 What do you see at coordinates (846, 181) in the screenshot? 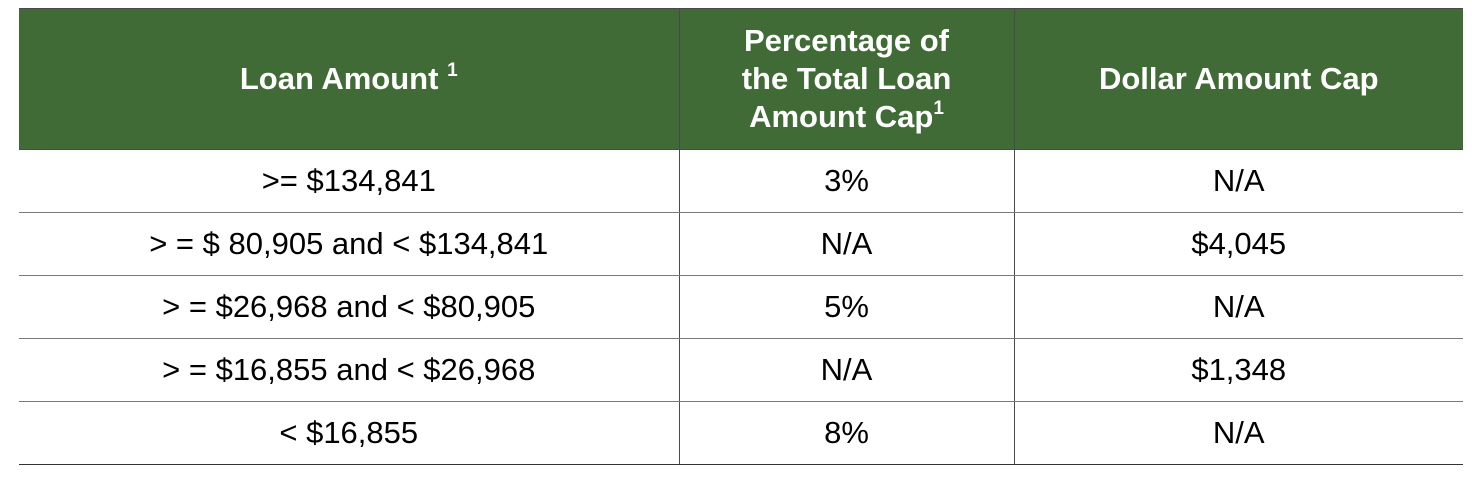
I see `percentage-cap-cell: 3%` at bounding box center [846, 181].